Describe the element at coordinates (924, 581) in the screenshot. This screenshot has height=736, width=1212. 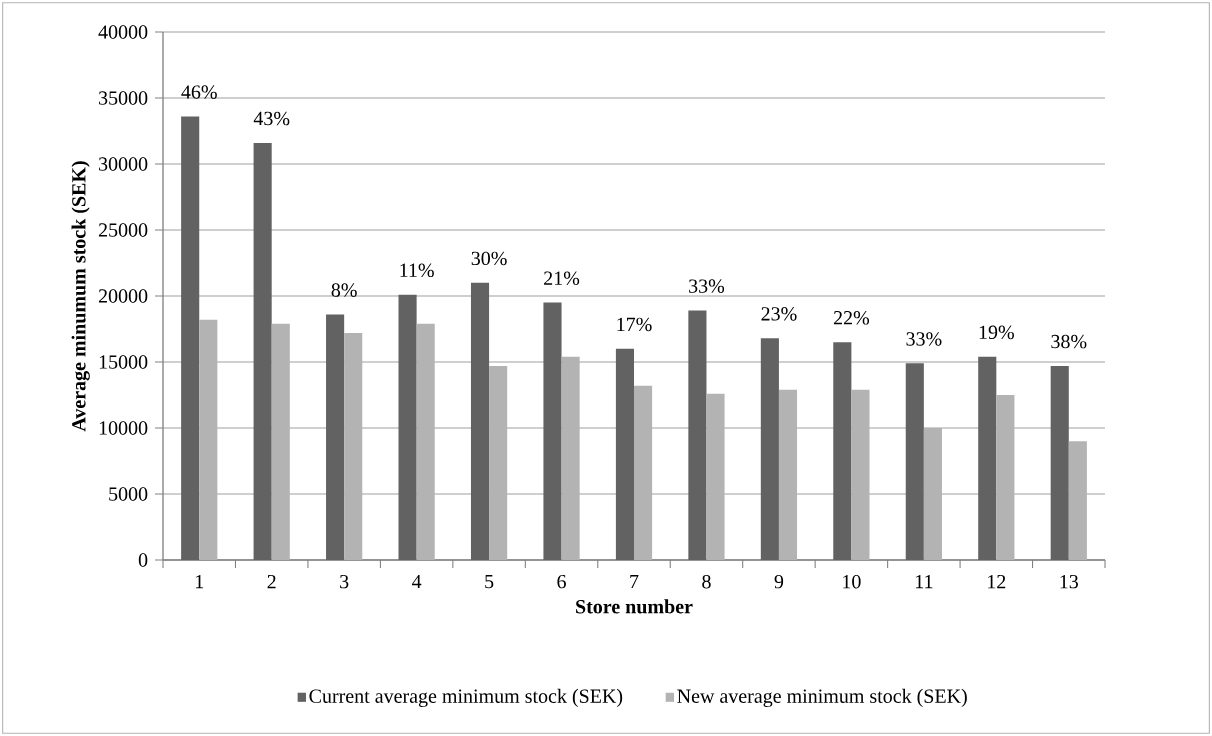
I see `x-tick-label: 11` at that location.